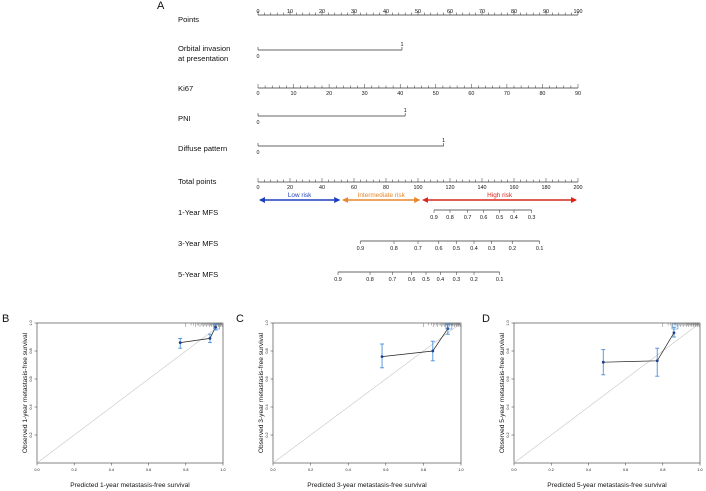  I want to click on nomogram-row-pni: PNI 0 1, so click(292, 117).